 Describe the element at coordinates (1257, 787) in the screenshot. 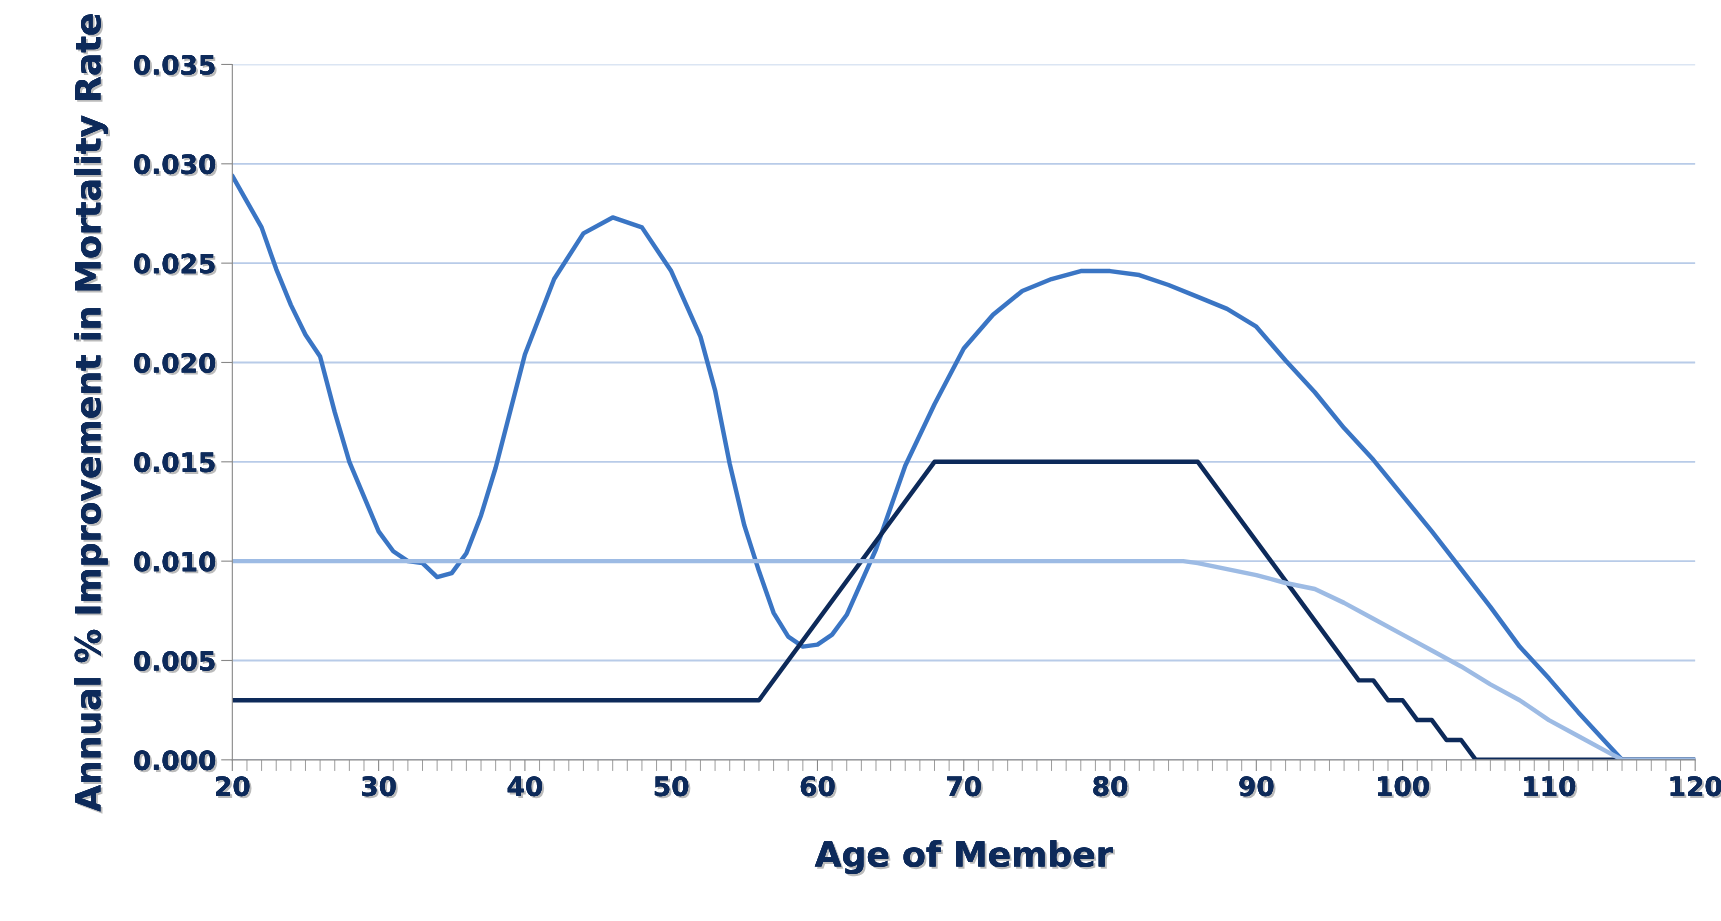

I see `x-tick-label: 90` at that location.